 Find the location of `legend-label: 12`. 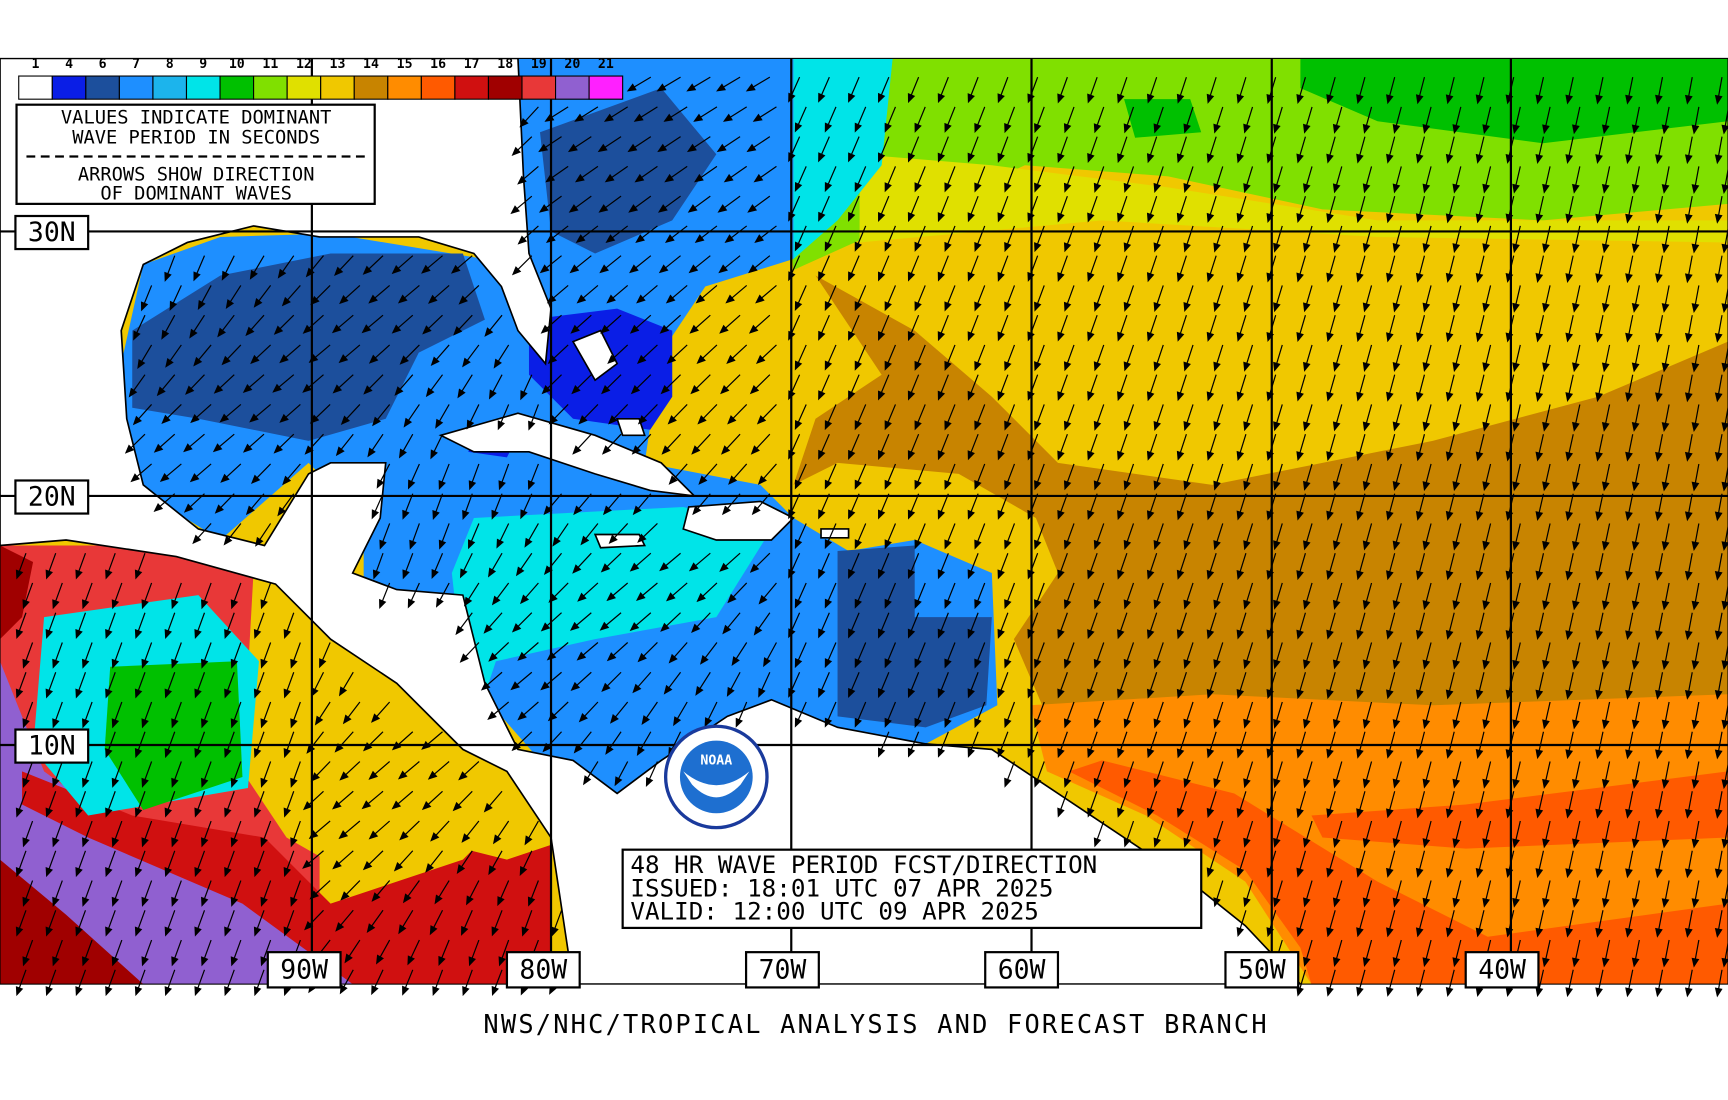

legend-label: 12 is located at coordinates (304, 64).